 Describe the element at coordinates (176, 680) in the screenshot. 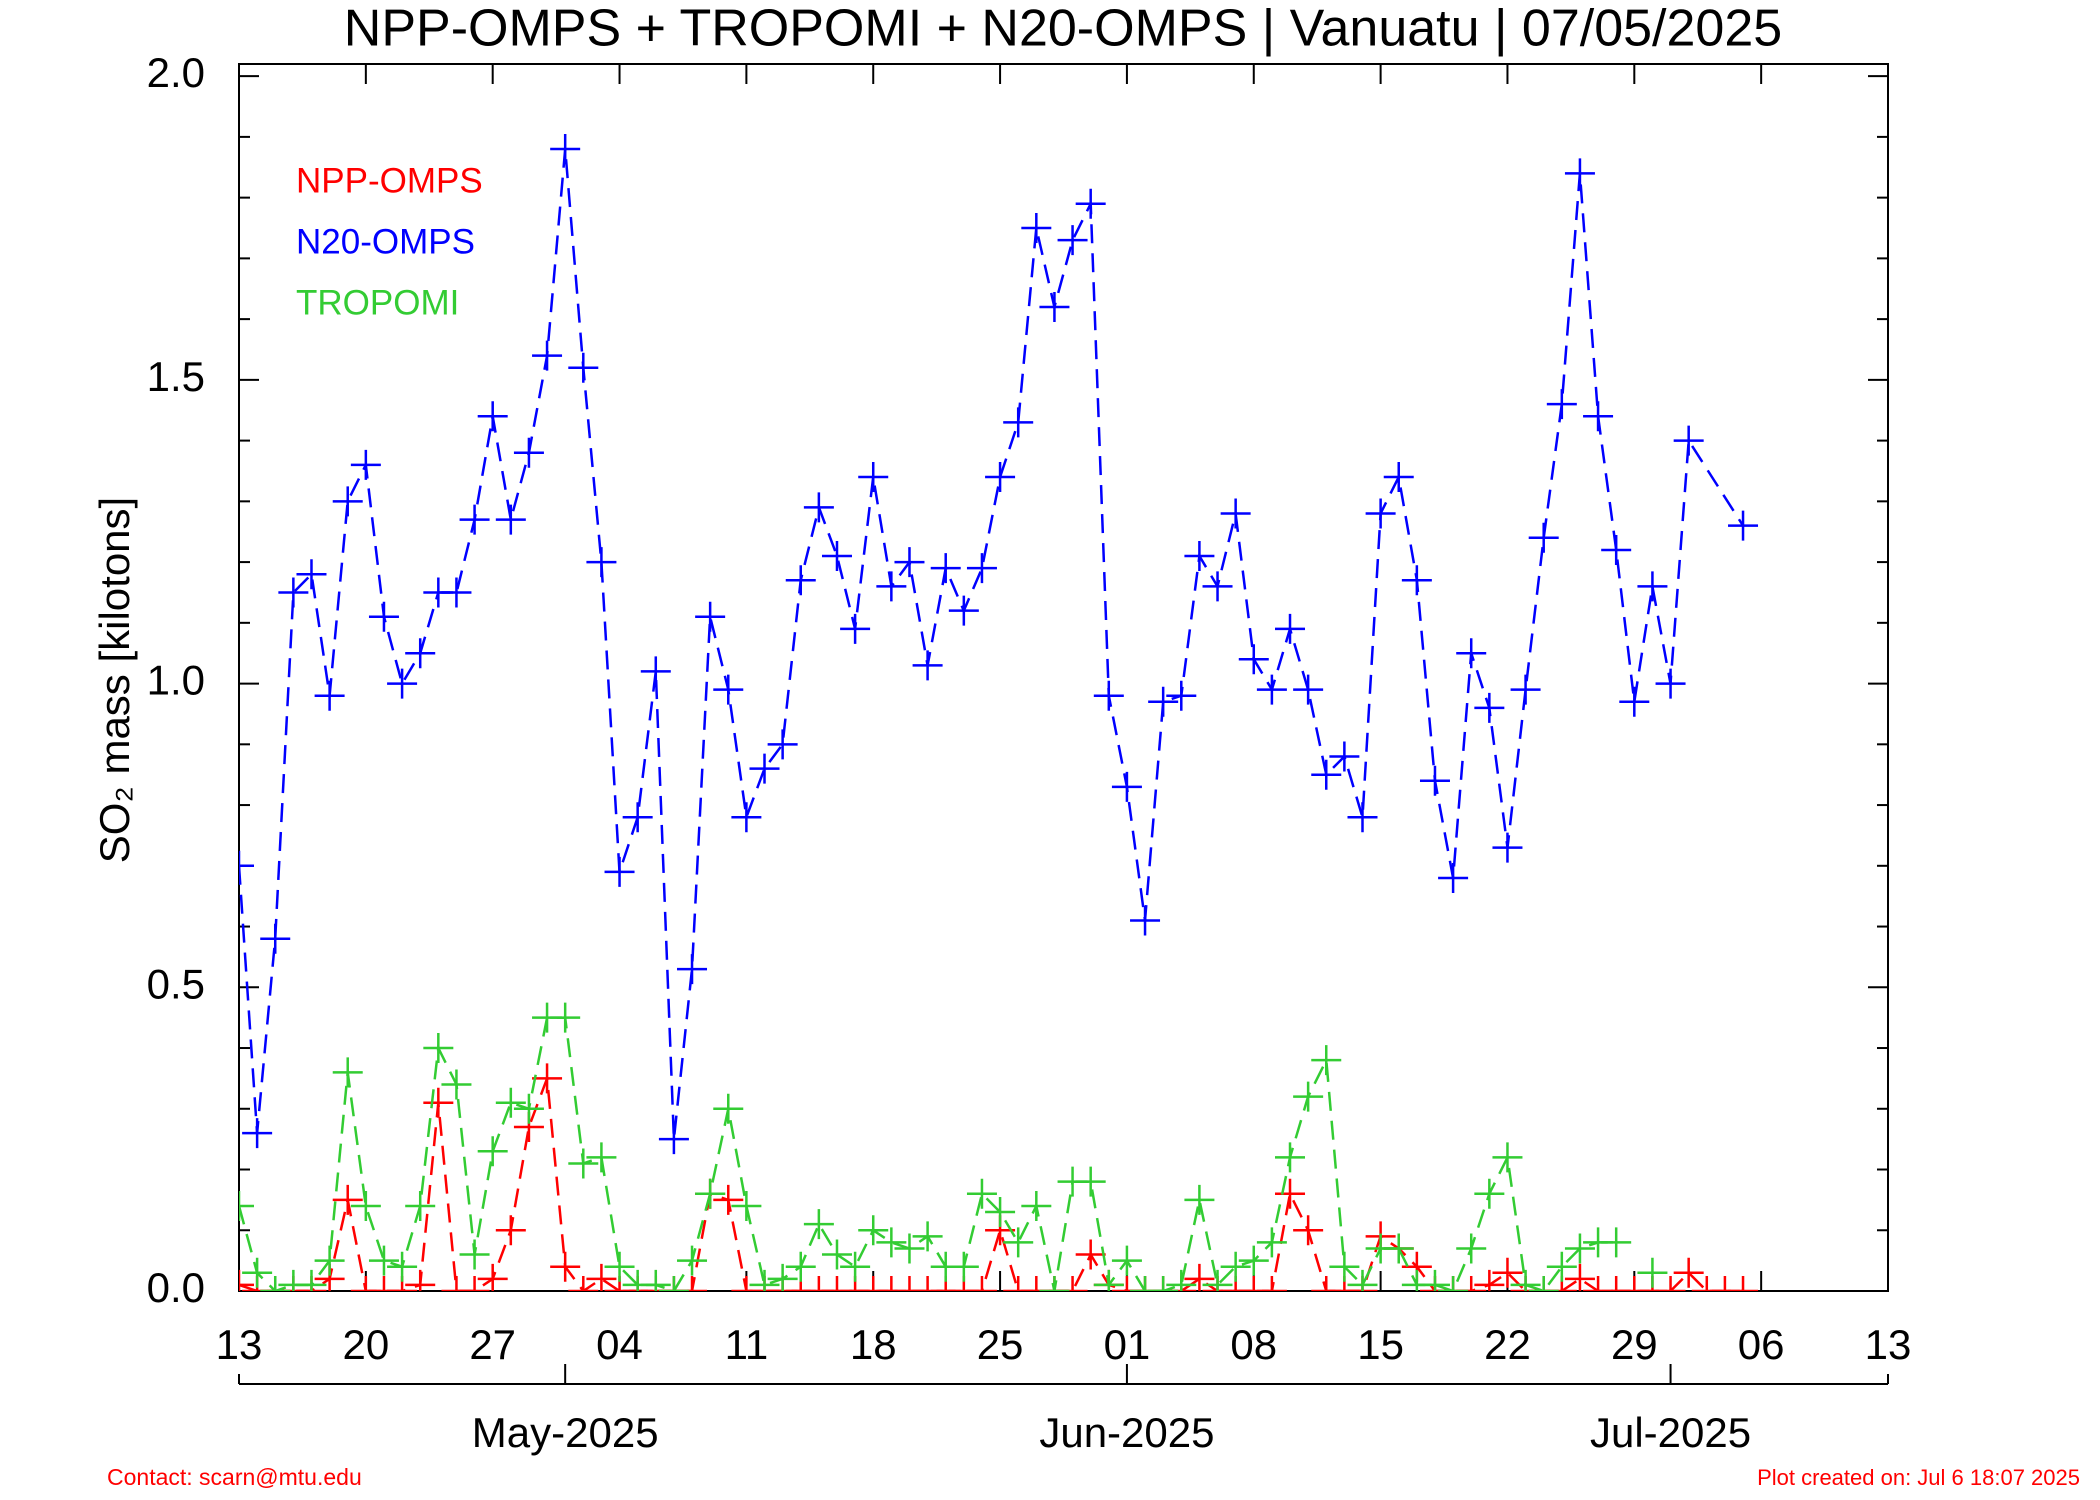

I see `y-tick-label: 1.0` at that location.